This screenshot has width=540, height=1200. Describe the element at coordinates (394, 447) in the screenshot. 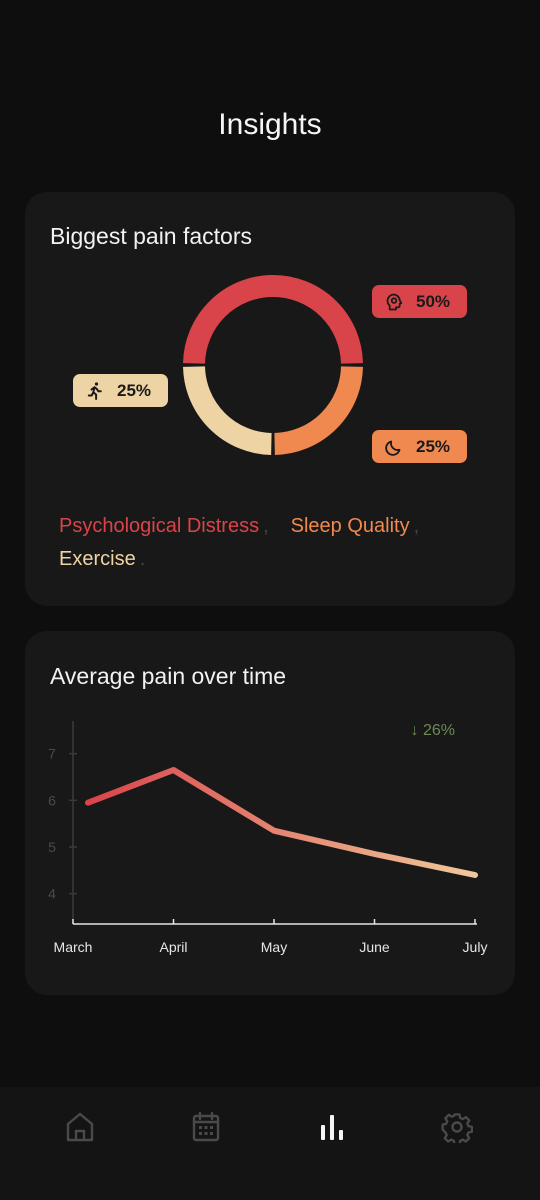

I see `moon-icon` at that location.